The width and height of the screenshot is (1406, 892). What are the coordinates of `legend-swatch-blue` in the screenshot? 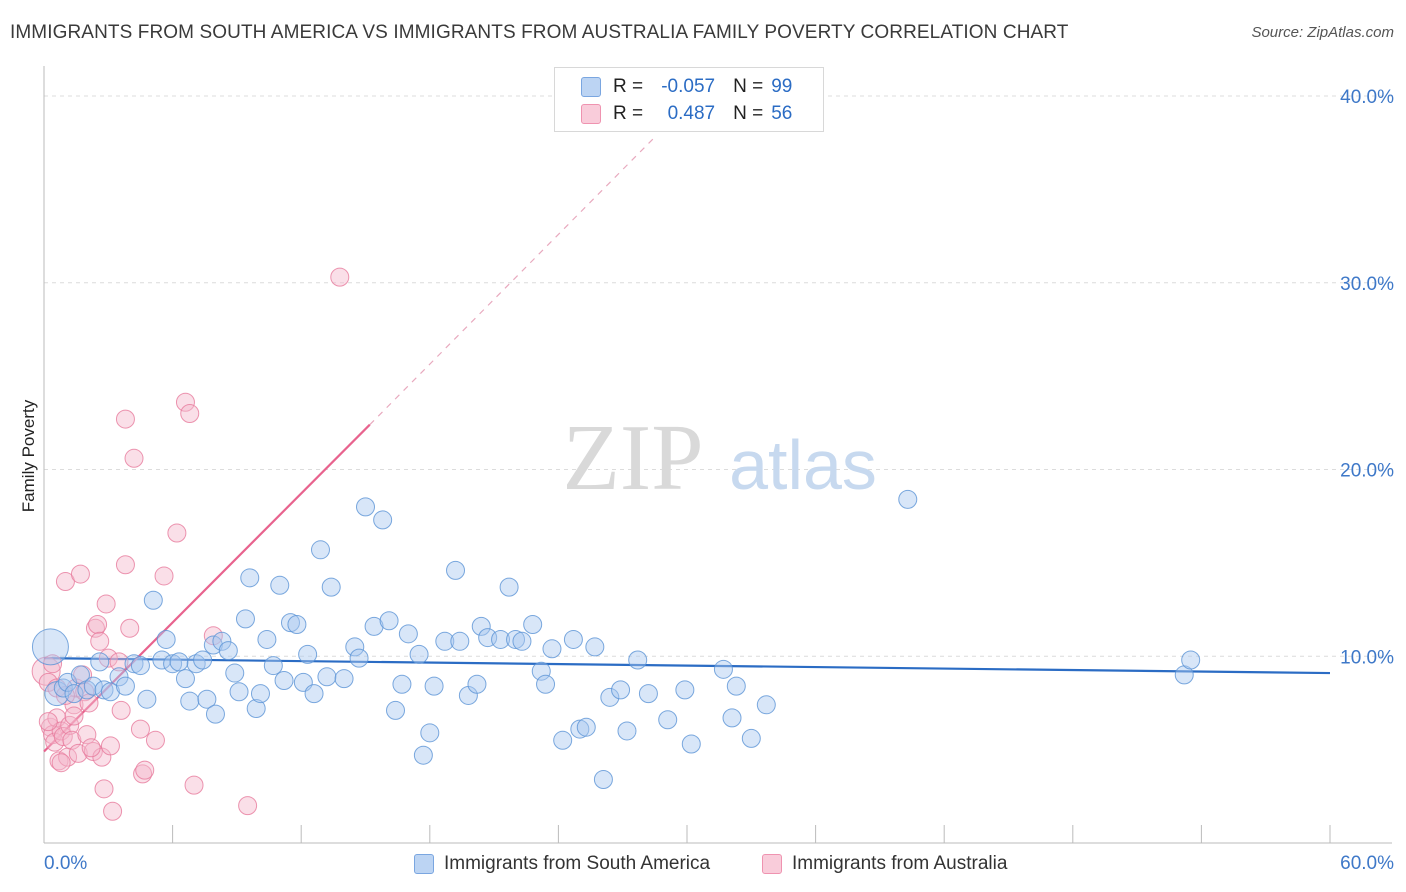 It's located at (591, 87).